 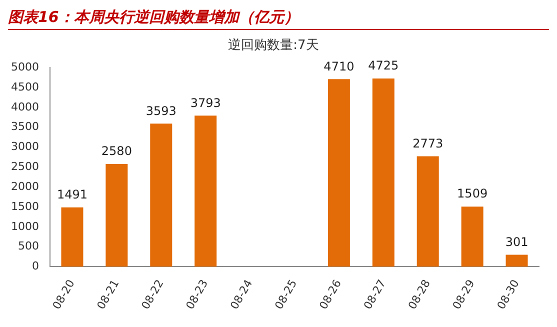 I want to click on y-tick-label: 500, so click(x=28, y=246).